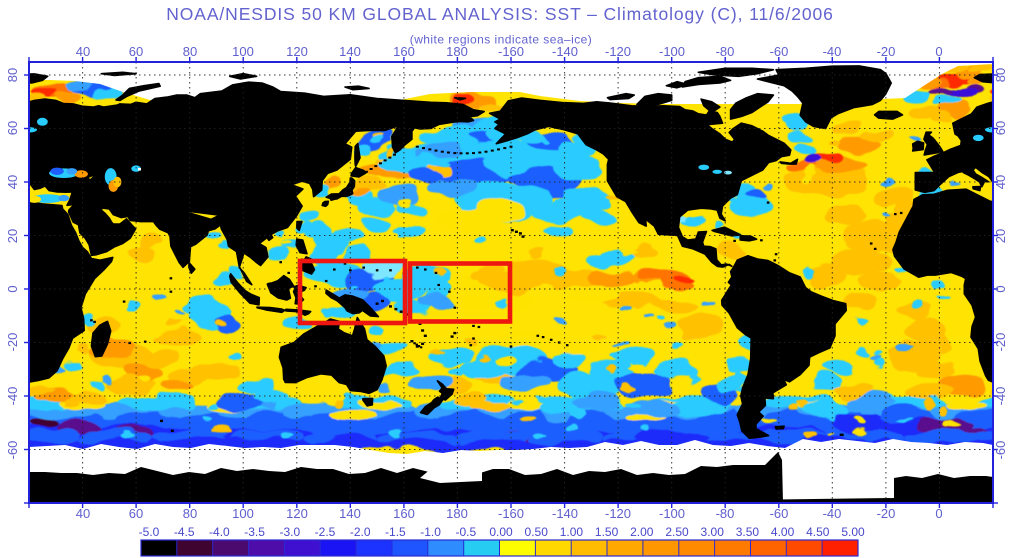 Image resolution: width=1024 pixels, height=558 pixels. Describe the element at coordinates (360, 532) in the screenshot. I see `svg-text: -2.0` at that location.